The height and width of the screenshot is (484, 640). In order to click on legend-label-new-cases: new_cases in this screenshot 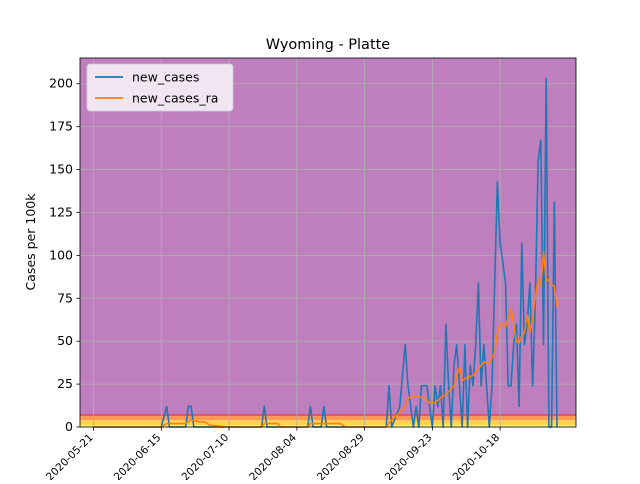, I will do `click(165, 77)`.